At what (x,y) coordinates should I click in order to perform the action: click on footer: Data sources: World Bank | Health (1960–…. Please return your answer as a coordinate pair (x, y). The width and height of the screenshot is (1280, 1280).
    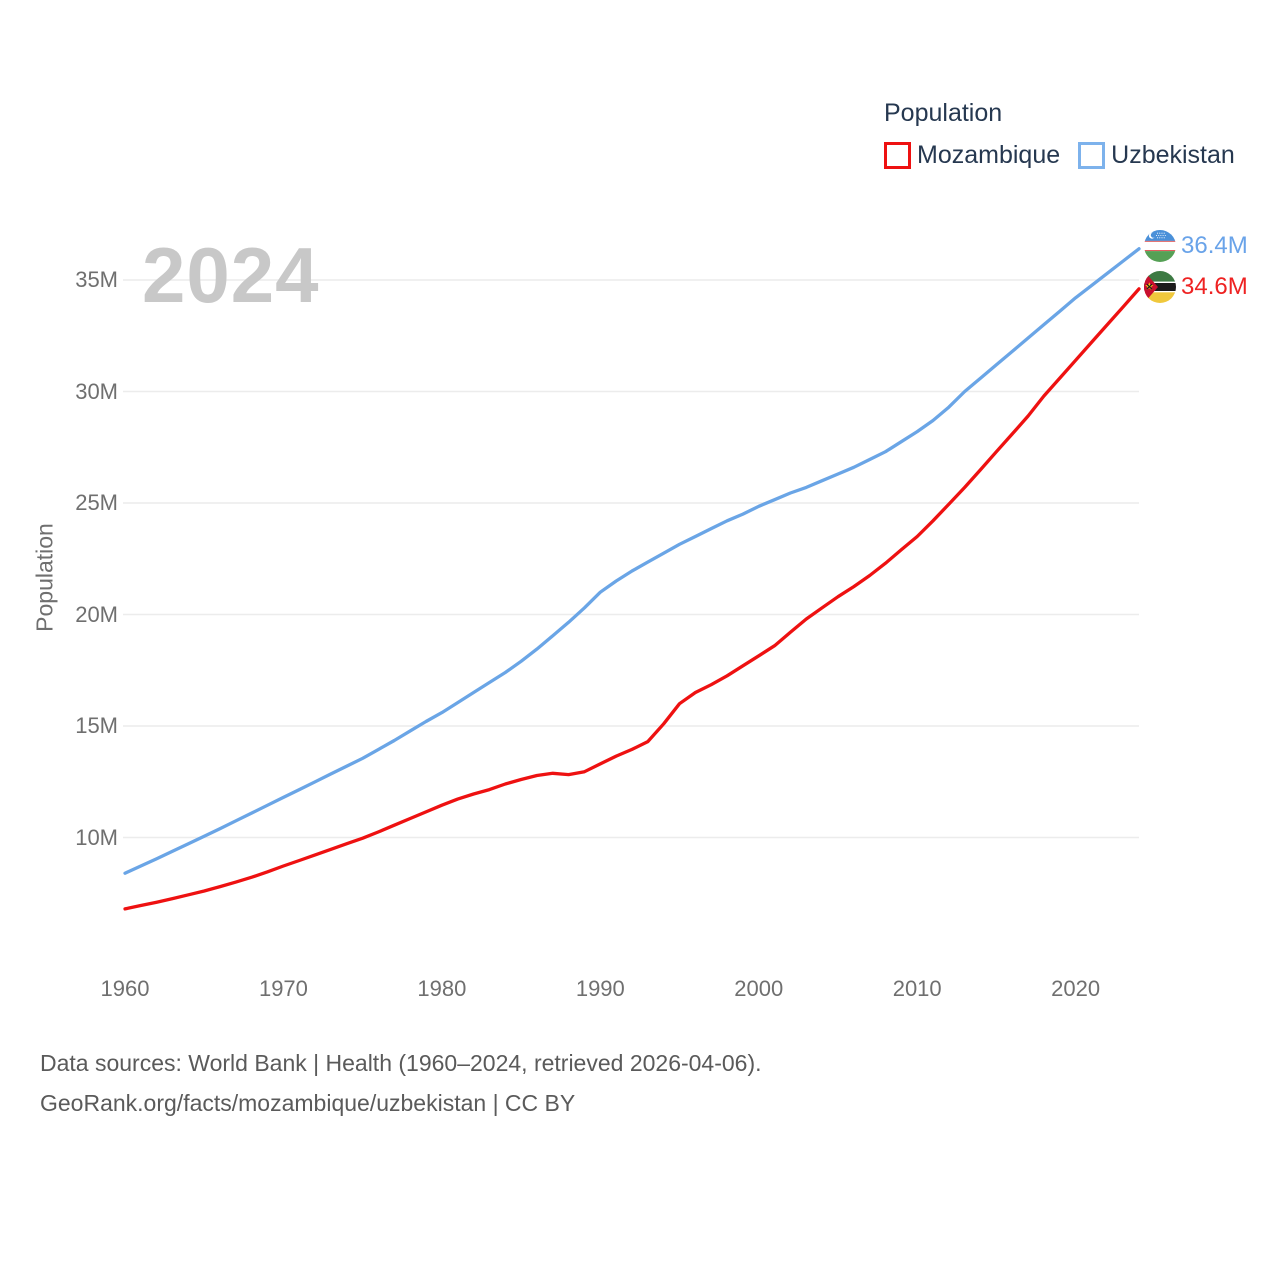
    Looking at the image, I should click on (401, 1083).